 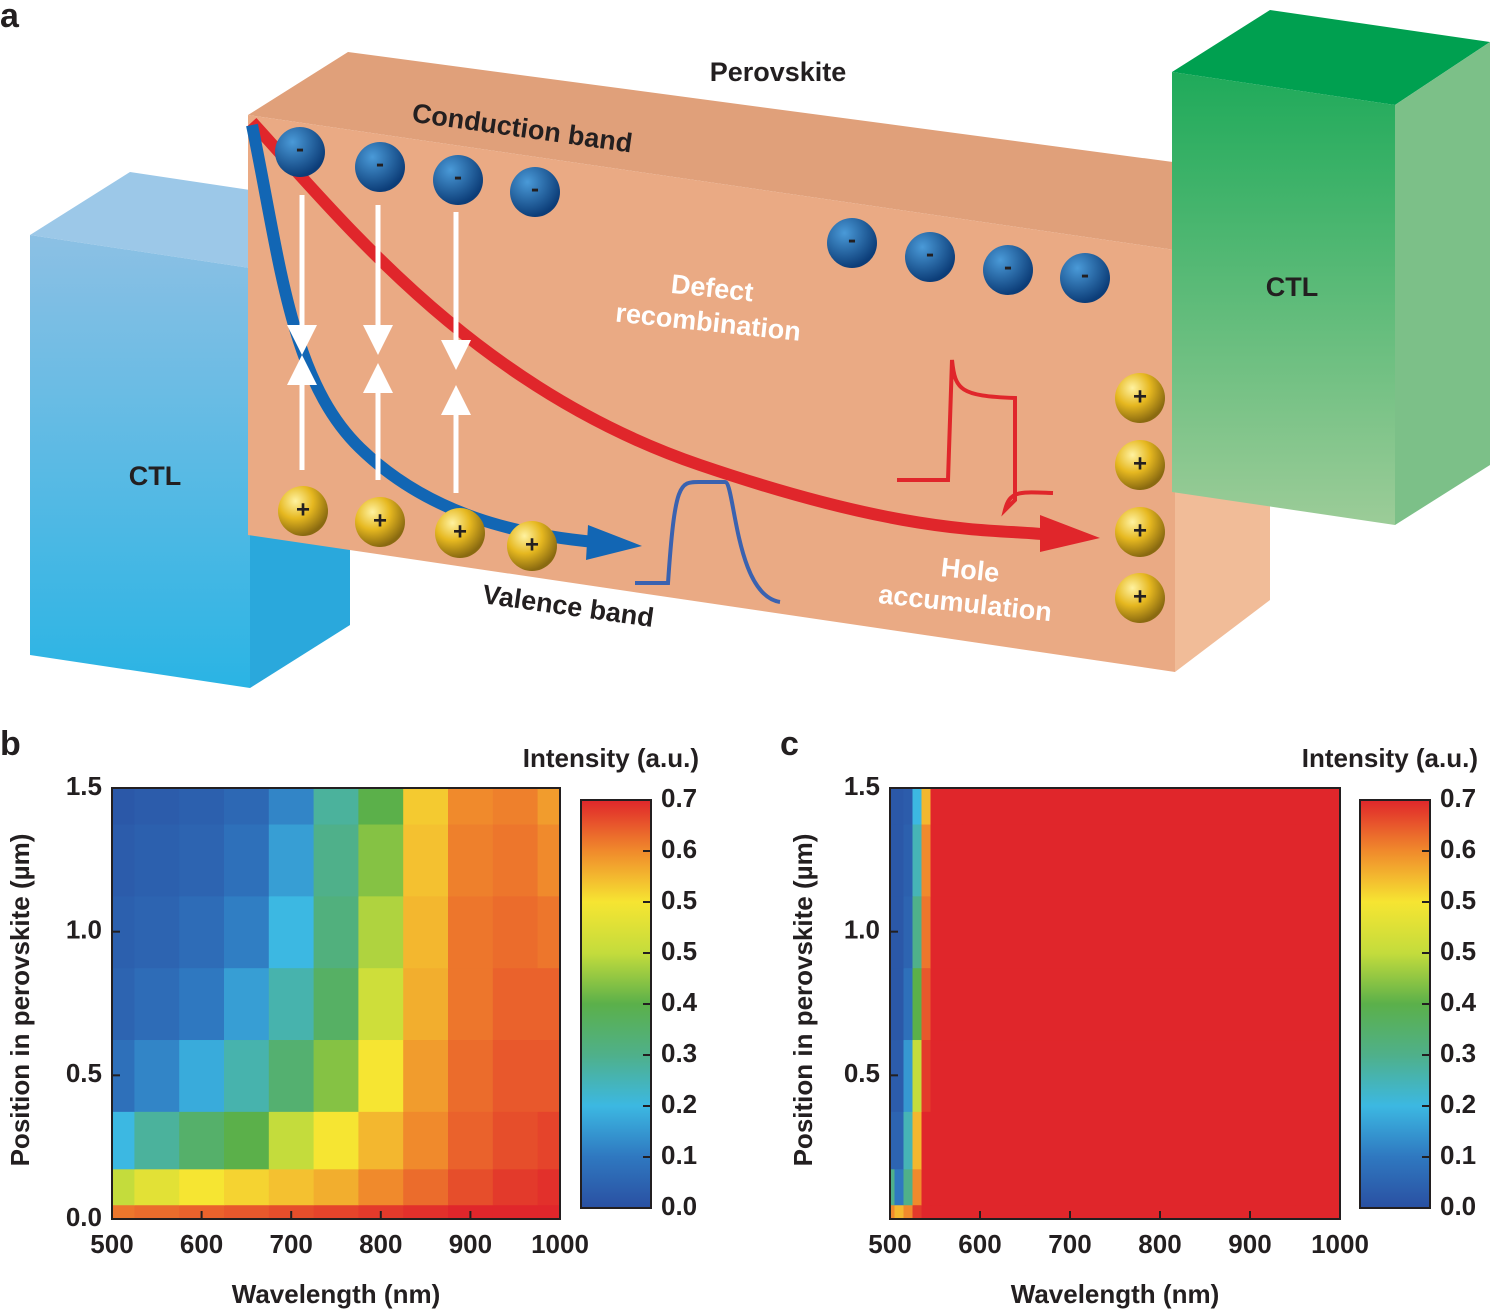 What do you see at coordinates (979, 1244) in the screenshot?
I see `x-tick-label: 600` at bounding box center [979, 1244].